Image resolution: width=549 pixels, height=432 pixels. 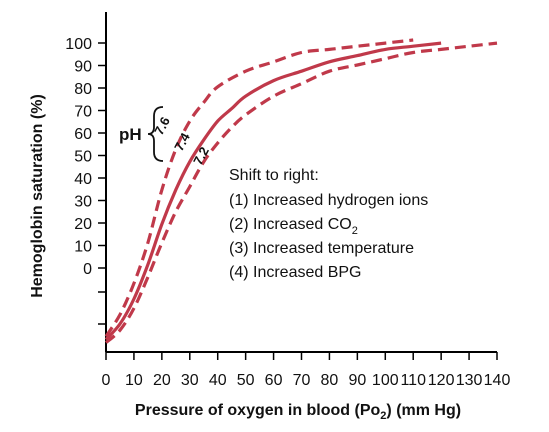 What do you see at coordinates (246, 380) in the screenshot?
I see `x-tick-label: 50` at bounding box center [246, 380].